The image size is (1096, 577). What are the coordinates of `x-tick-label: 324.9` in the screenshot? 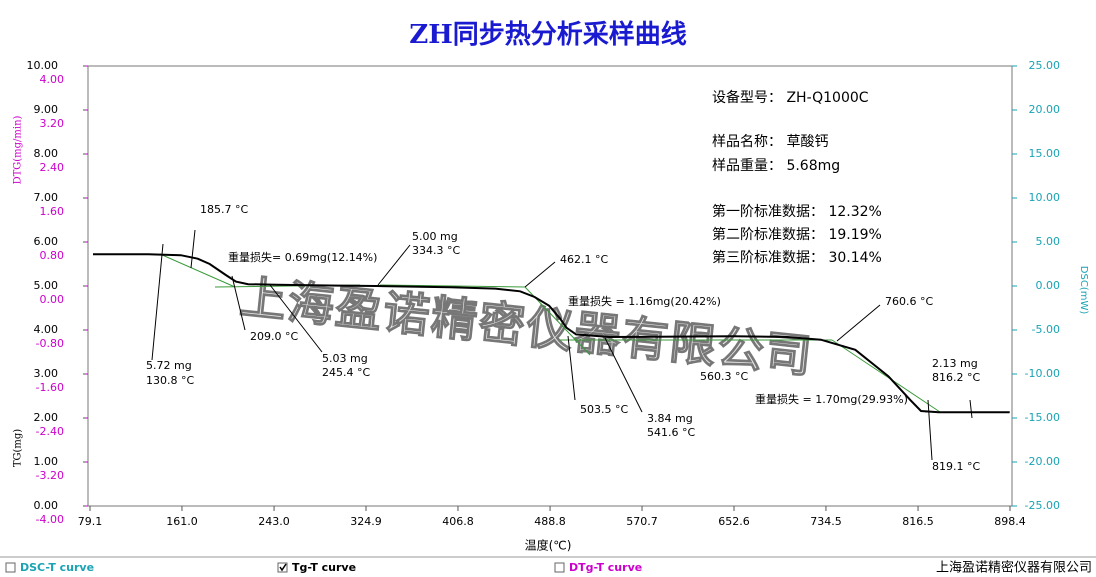 It's located at (366, 521).